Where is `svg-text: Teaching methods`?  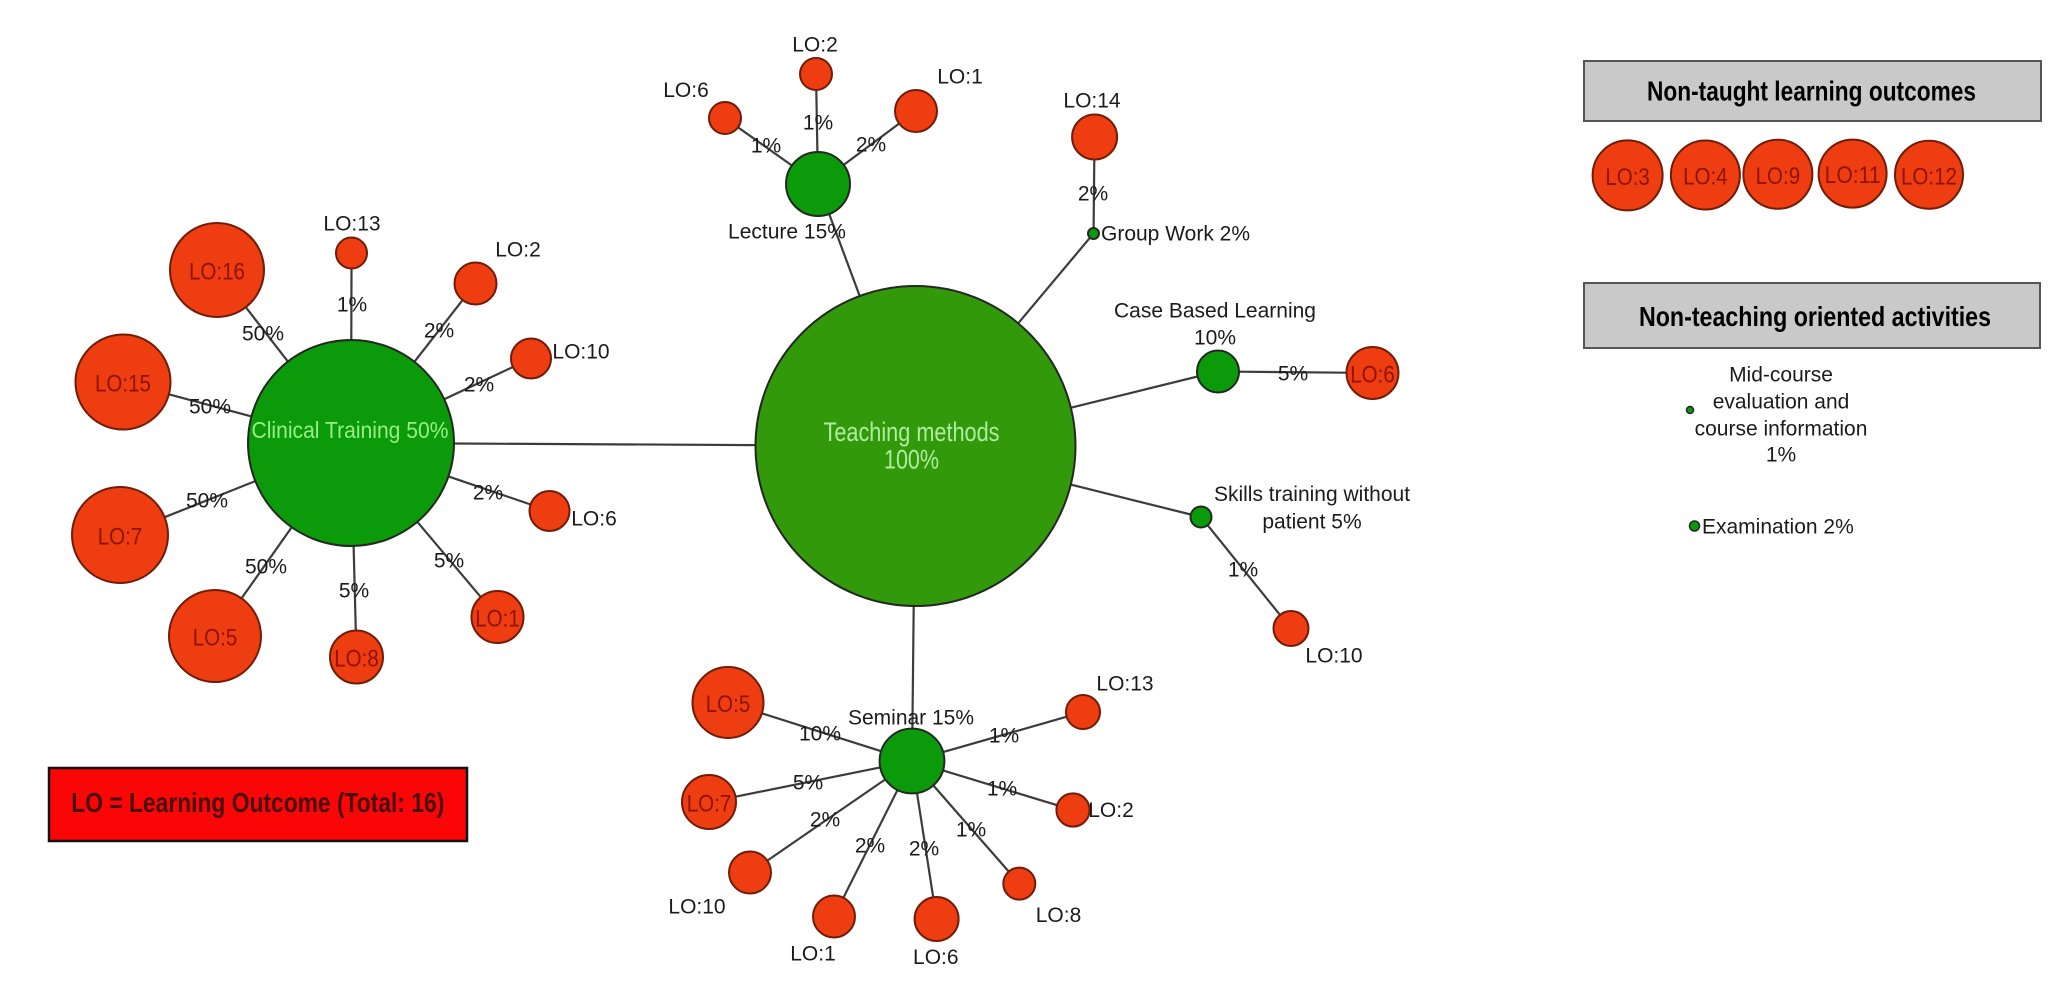 svg-text: Teaching methods is located at coordinates (912, 432).